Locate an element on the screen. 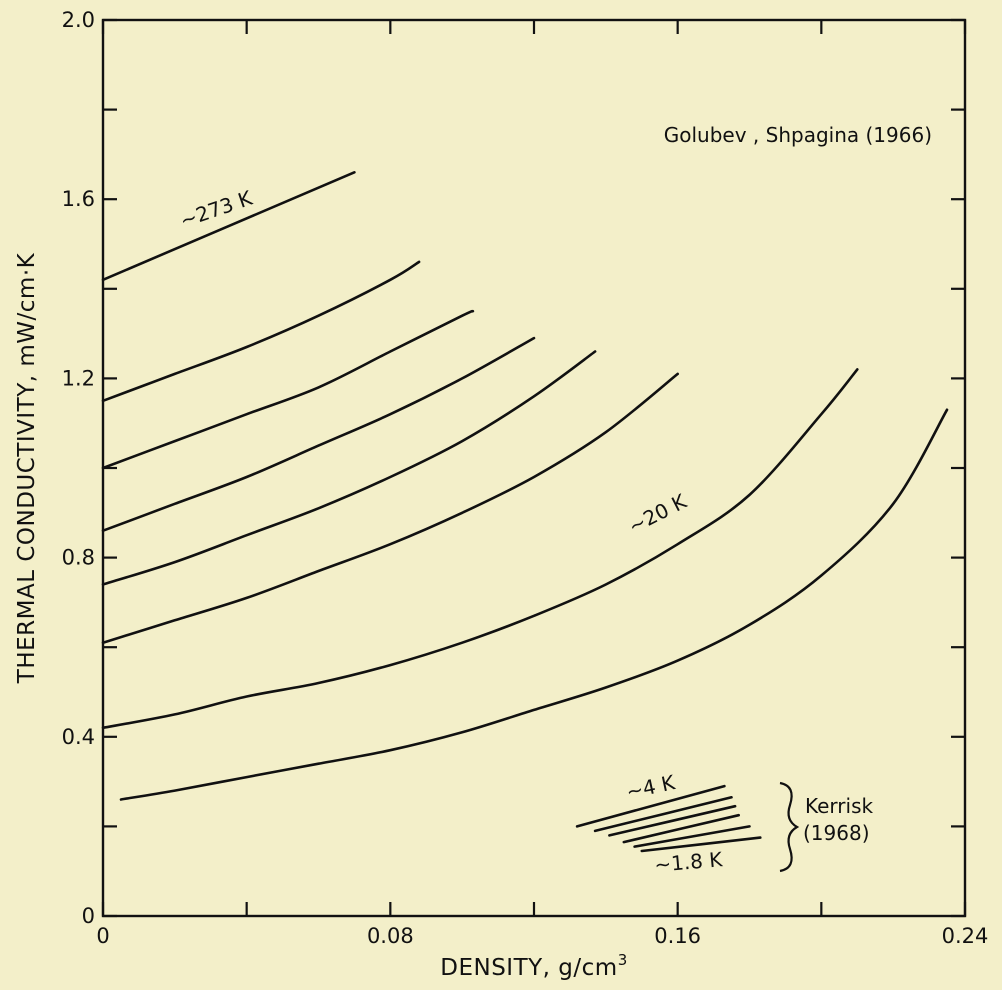  y-tick-label: 0 is located at coordinates (88, 916).